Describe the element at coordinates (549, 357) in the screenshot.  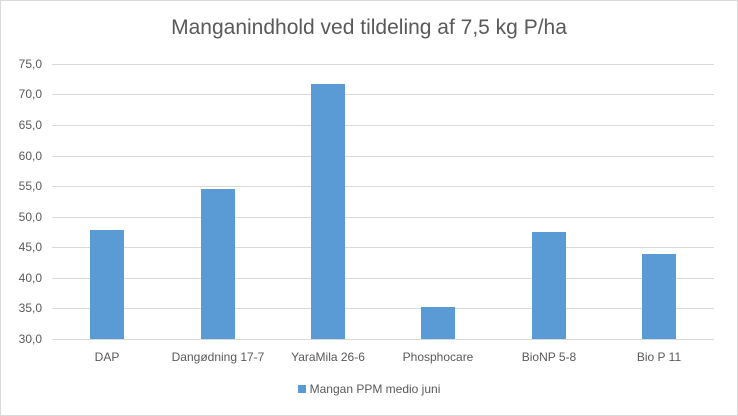
I see `x-tick-label: BioNP 5-8` at that location.